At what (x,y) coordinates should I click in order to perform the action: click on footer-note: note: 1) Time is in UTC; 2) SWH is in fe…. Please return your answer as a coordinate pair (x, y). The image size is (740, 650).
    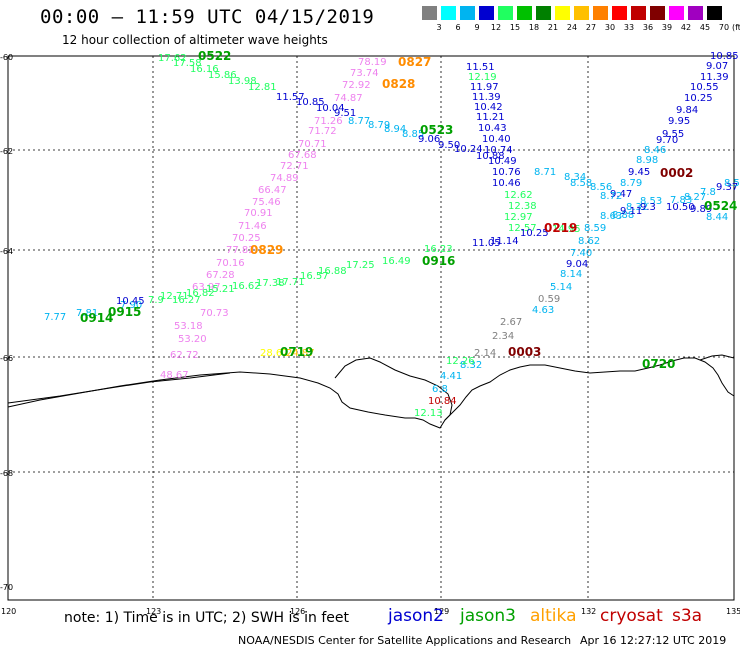
    Looking at the image, I should click on (207, 618).